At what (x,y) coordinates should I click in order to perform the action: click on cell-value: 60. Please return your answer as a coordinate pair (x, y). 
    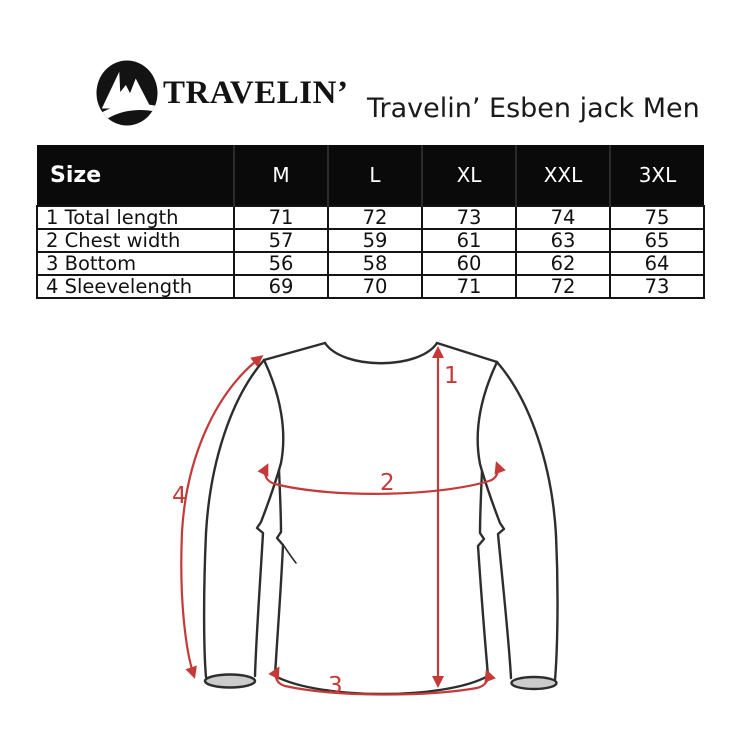
    Looking at the image, I should click on (469, 263).